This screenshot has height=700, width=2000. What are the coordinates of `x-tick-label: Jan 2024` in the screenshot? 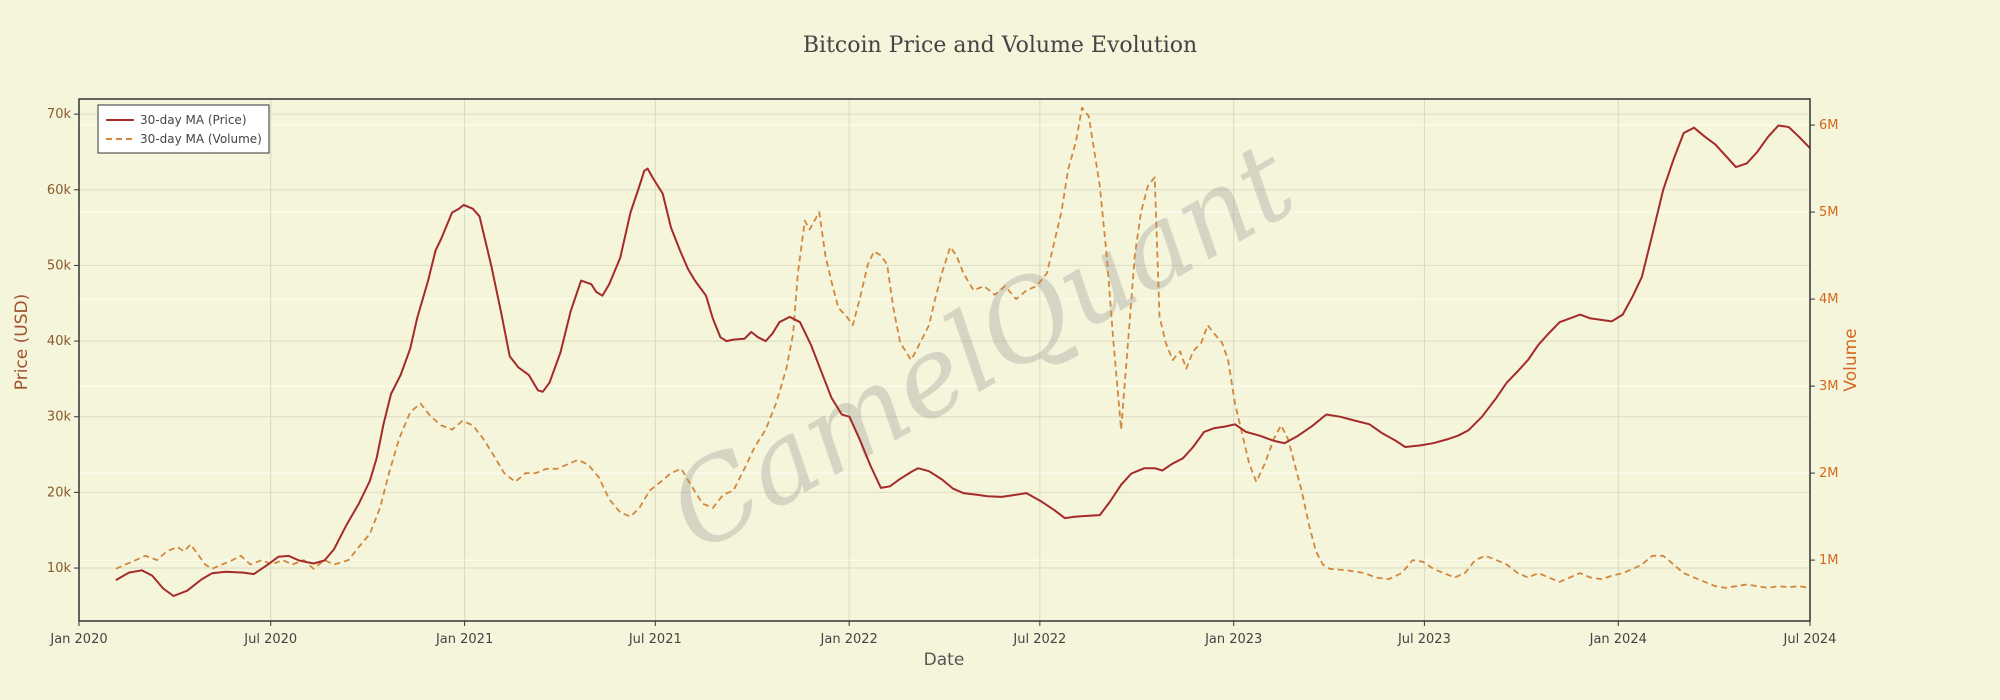 It's located at (1618, 639).